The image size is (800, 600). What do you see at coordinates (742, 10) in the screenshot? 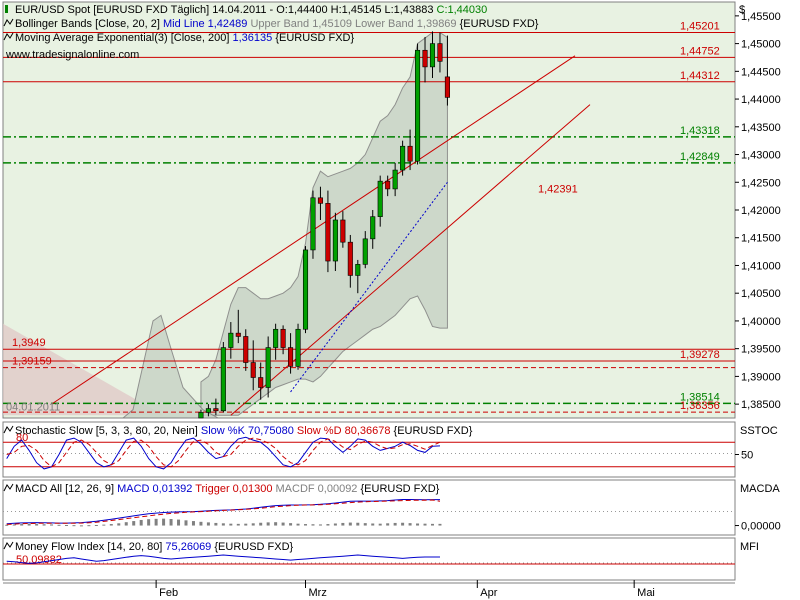
I see `currency-symbol: $` at bounding box center [742, 10].